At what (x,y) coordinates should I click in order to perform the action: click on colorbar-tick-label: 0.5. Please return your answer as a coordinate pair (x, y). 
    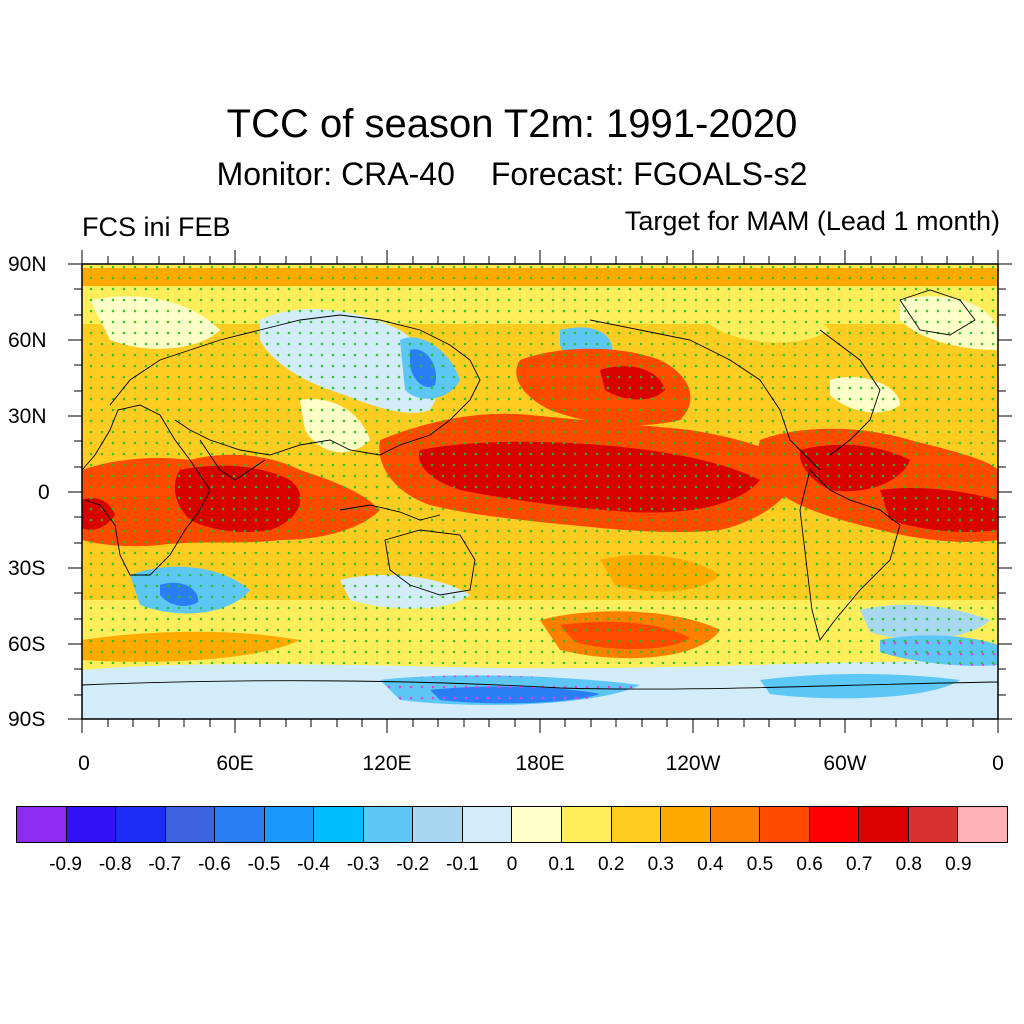
    Looking at the image, I should click on (760, 864).